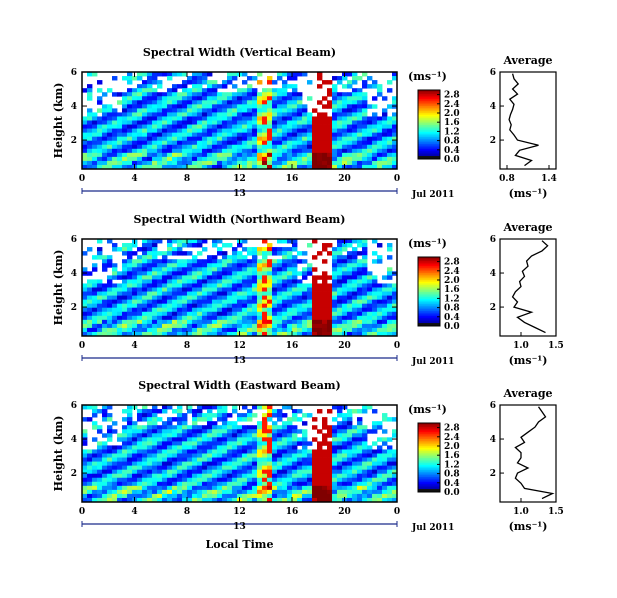 The image size is (617, 598). What do you see at coordinates (528, 526) in the screenshot?
I see `average-x-axis-label: (ms⁻¹)` at bounding box center [528, 526].